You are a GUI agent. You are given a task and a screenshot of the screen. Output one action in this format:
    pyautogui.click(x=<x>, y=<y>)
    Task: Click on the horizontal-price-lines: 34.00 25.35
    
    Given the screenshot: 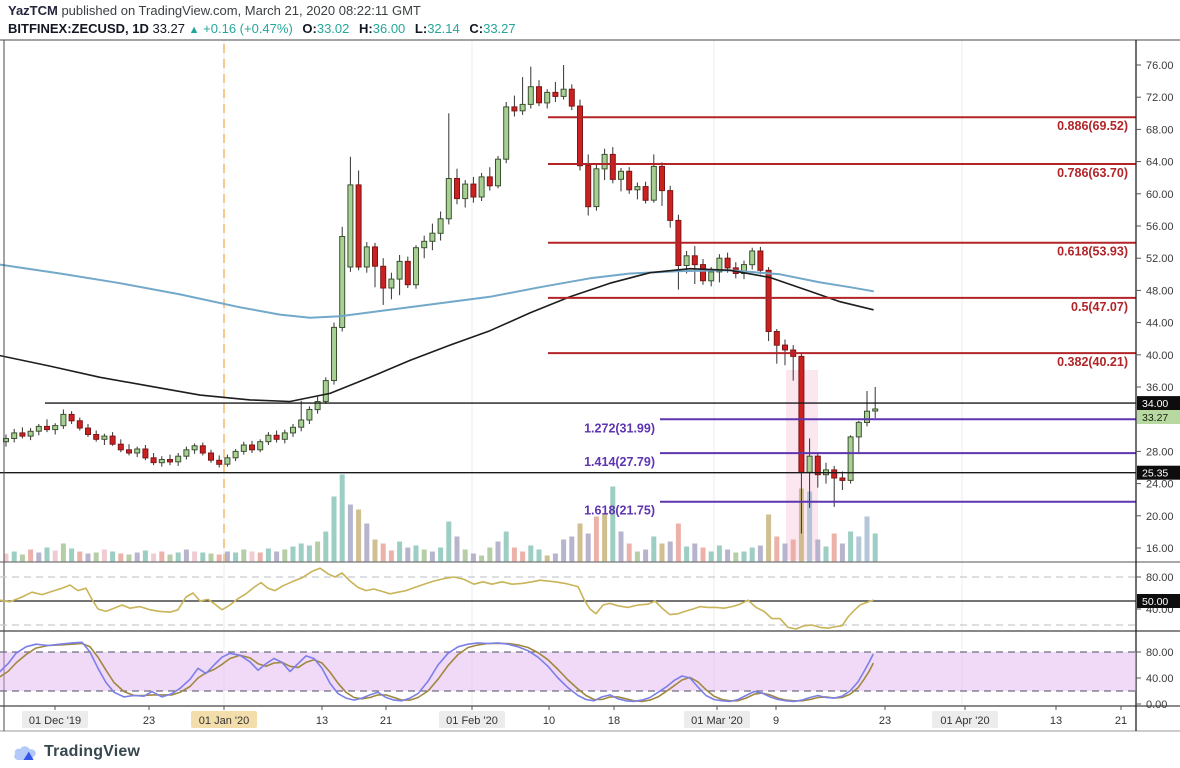 What is the action you would take?
    pyautogui.click(x=590, y=438)
    